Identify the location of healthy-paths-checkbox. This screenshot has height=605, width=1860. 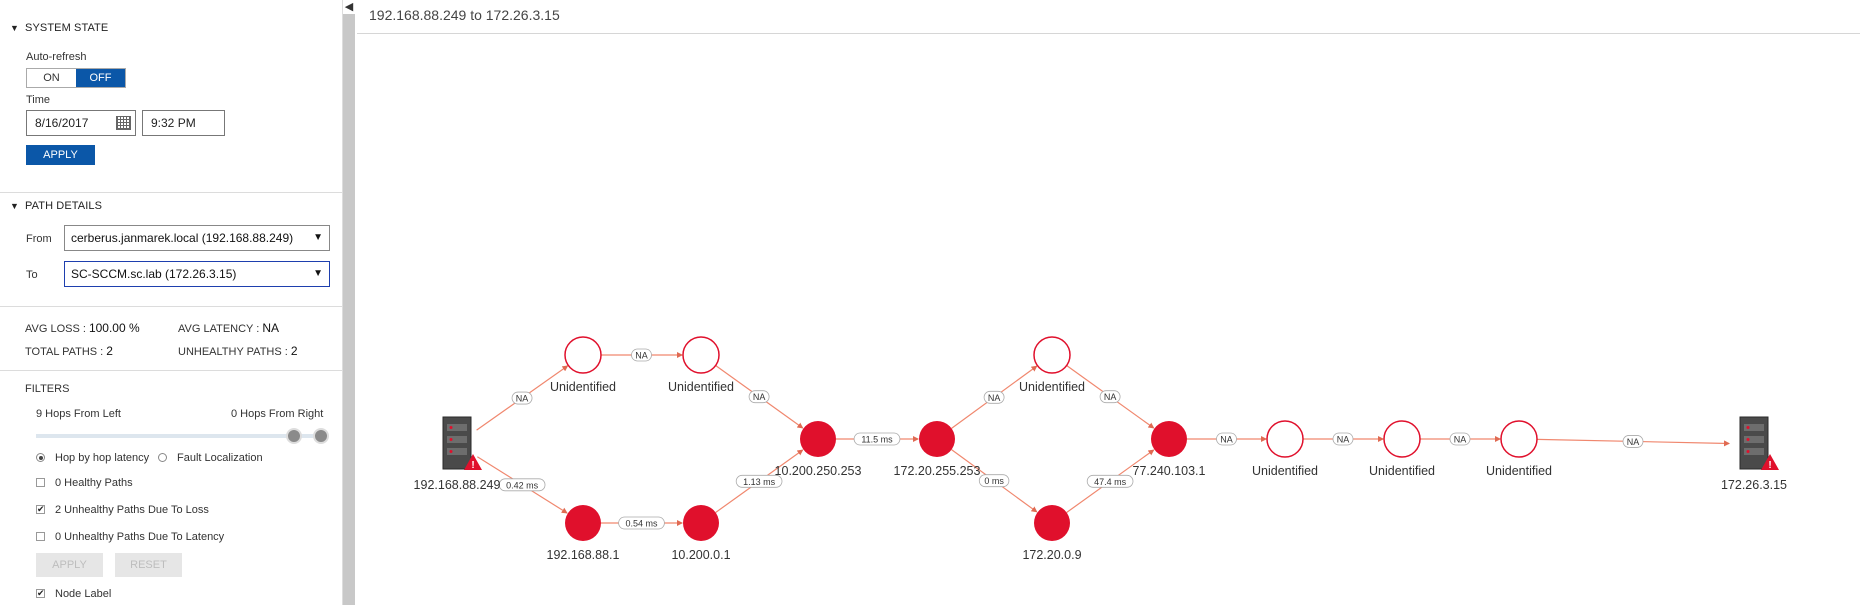
(40, 482).